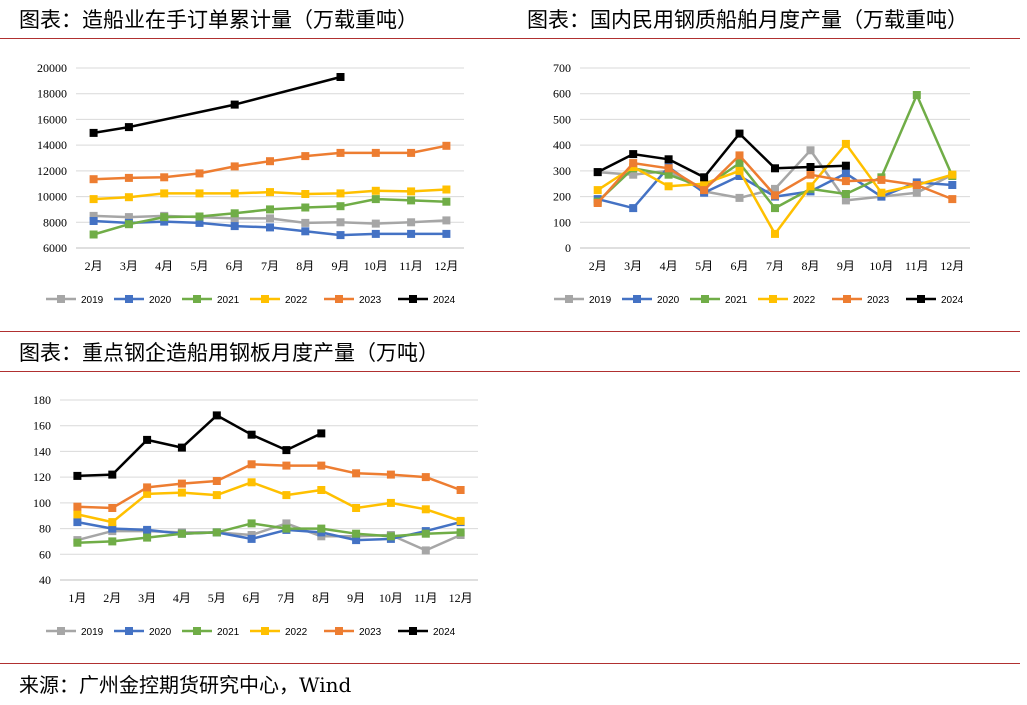 This screenshot has height=705, width=1027. I want to click on chart-3-legend-2023: 2023, so click(353, 632).